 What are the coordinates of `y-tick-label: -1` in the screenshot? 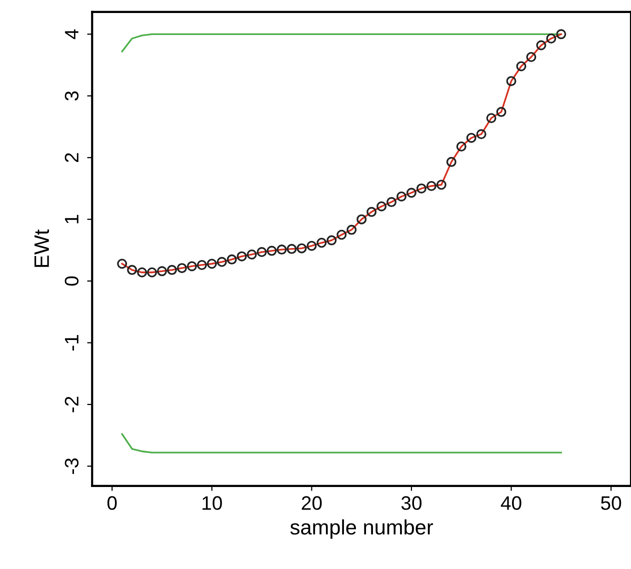 It's located at (71, 343).